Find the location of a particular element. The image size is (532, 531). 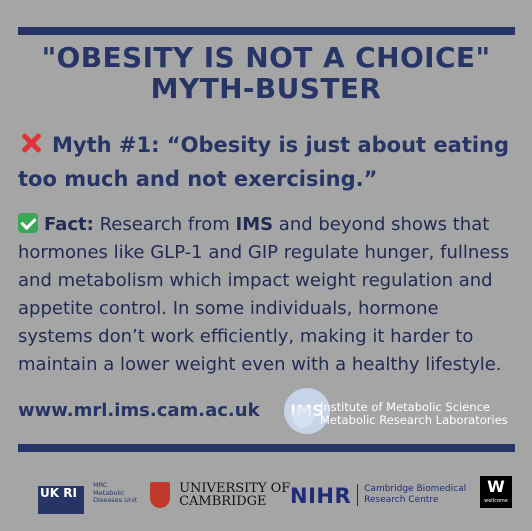

bottom-divider is located at coordinates (266, 448).